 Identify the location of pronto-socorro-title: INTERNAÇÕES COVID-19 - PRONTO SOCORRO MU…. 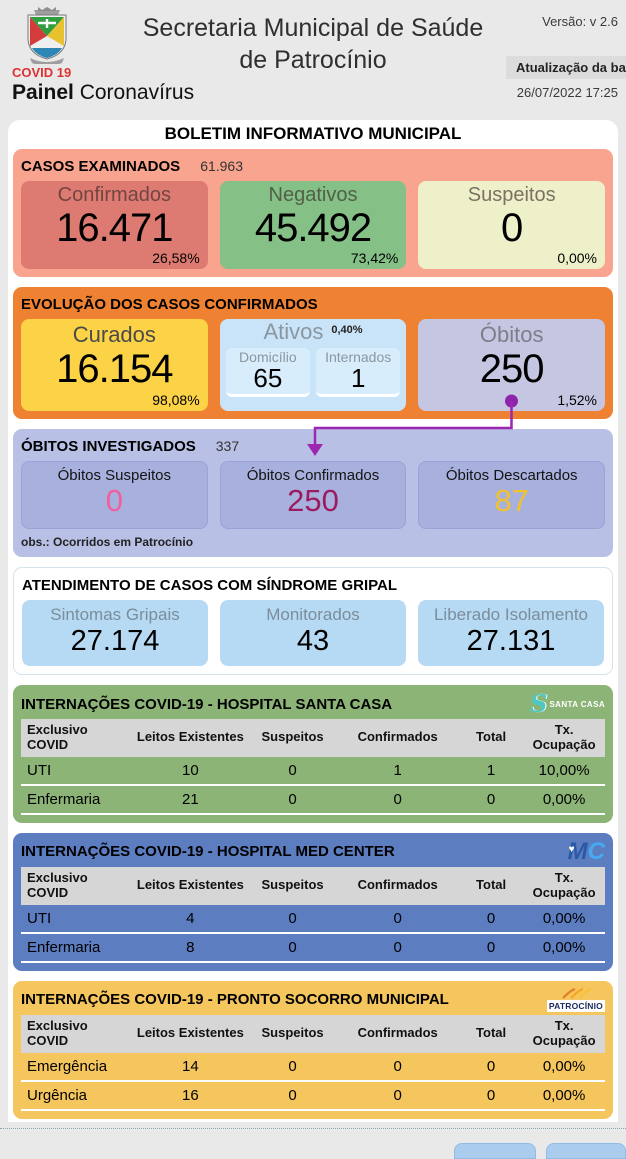
(235, 1000).